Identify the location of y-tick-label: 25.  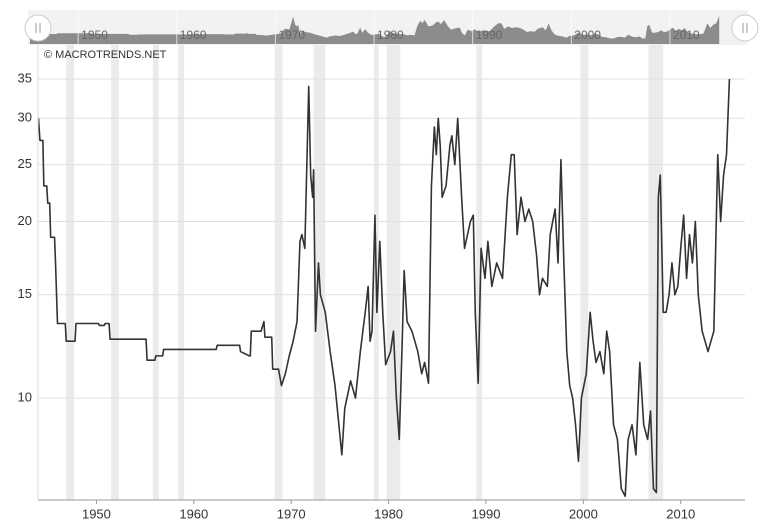
(25, 163).